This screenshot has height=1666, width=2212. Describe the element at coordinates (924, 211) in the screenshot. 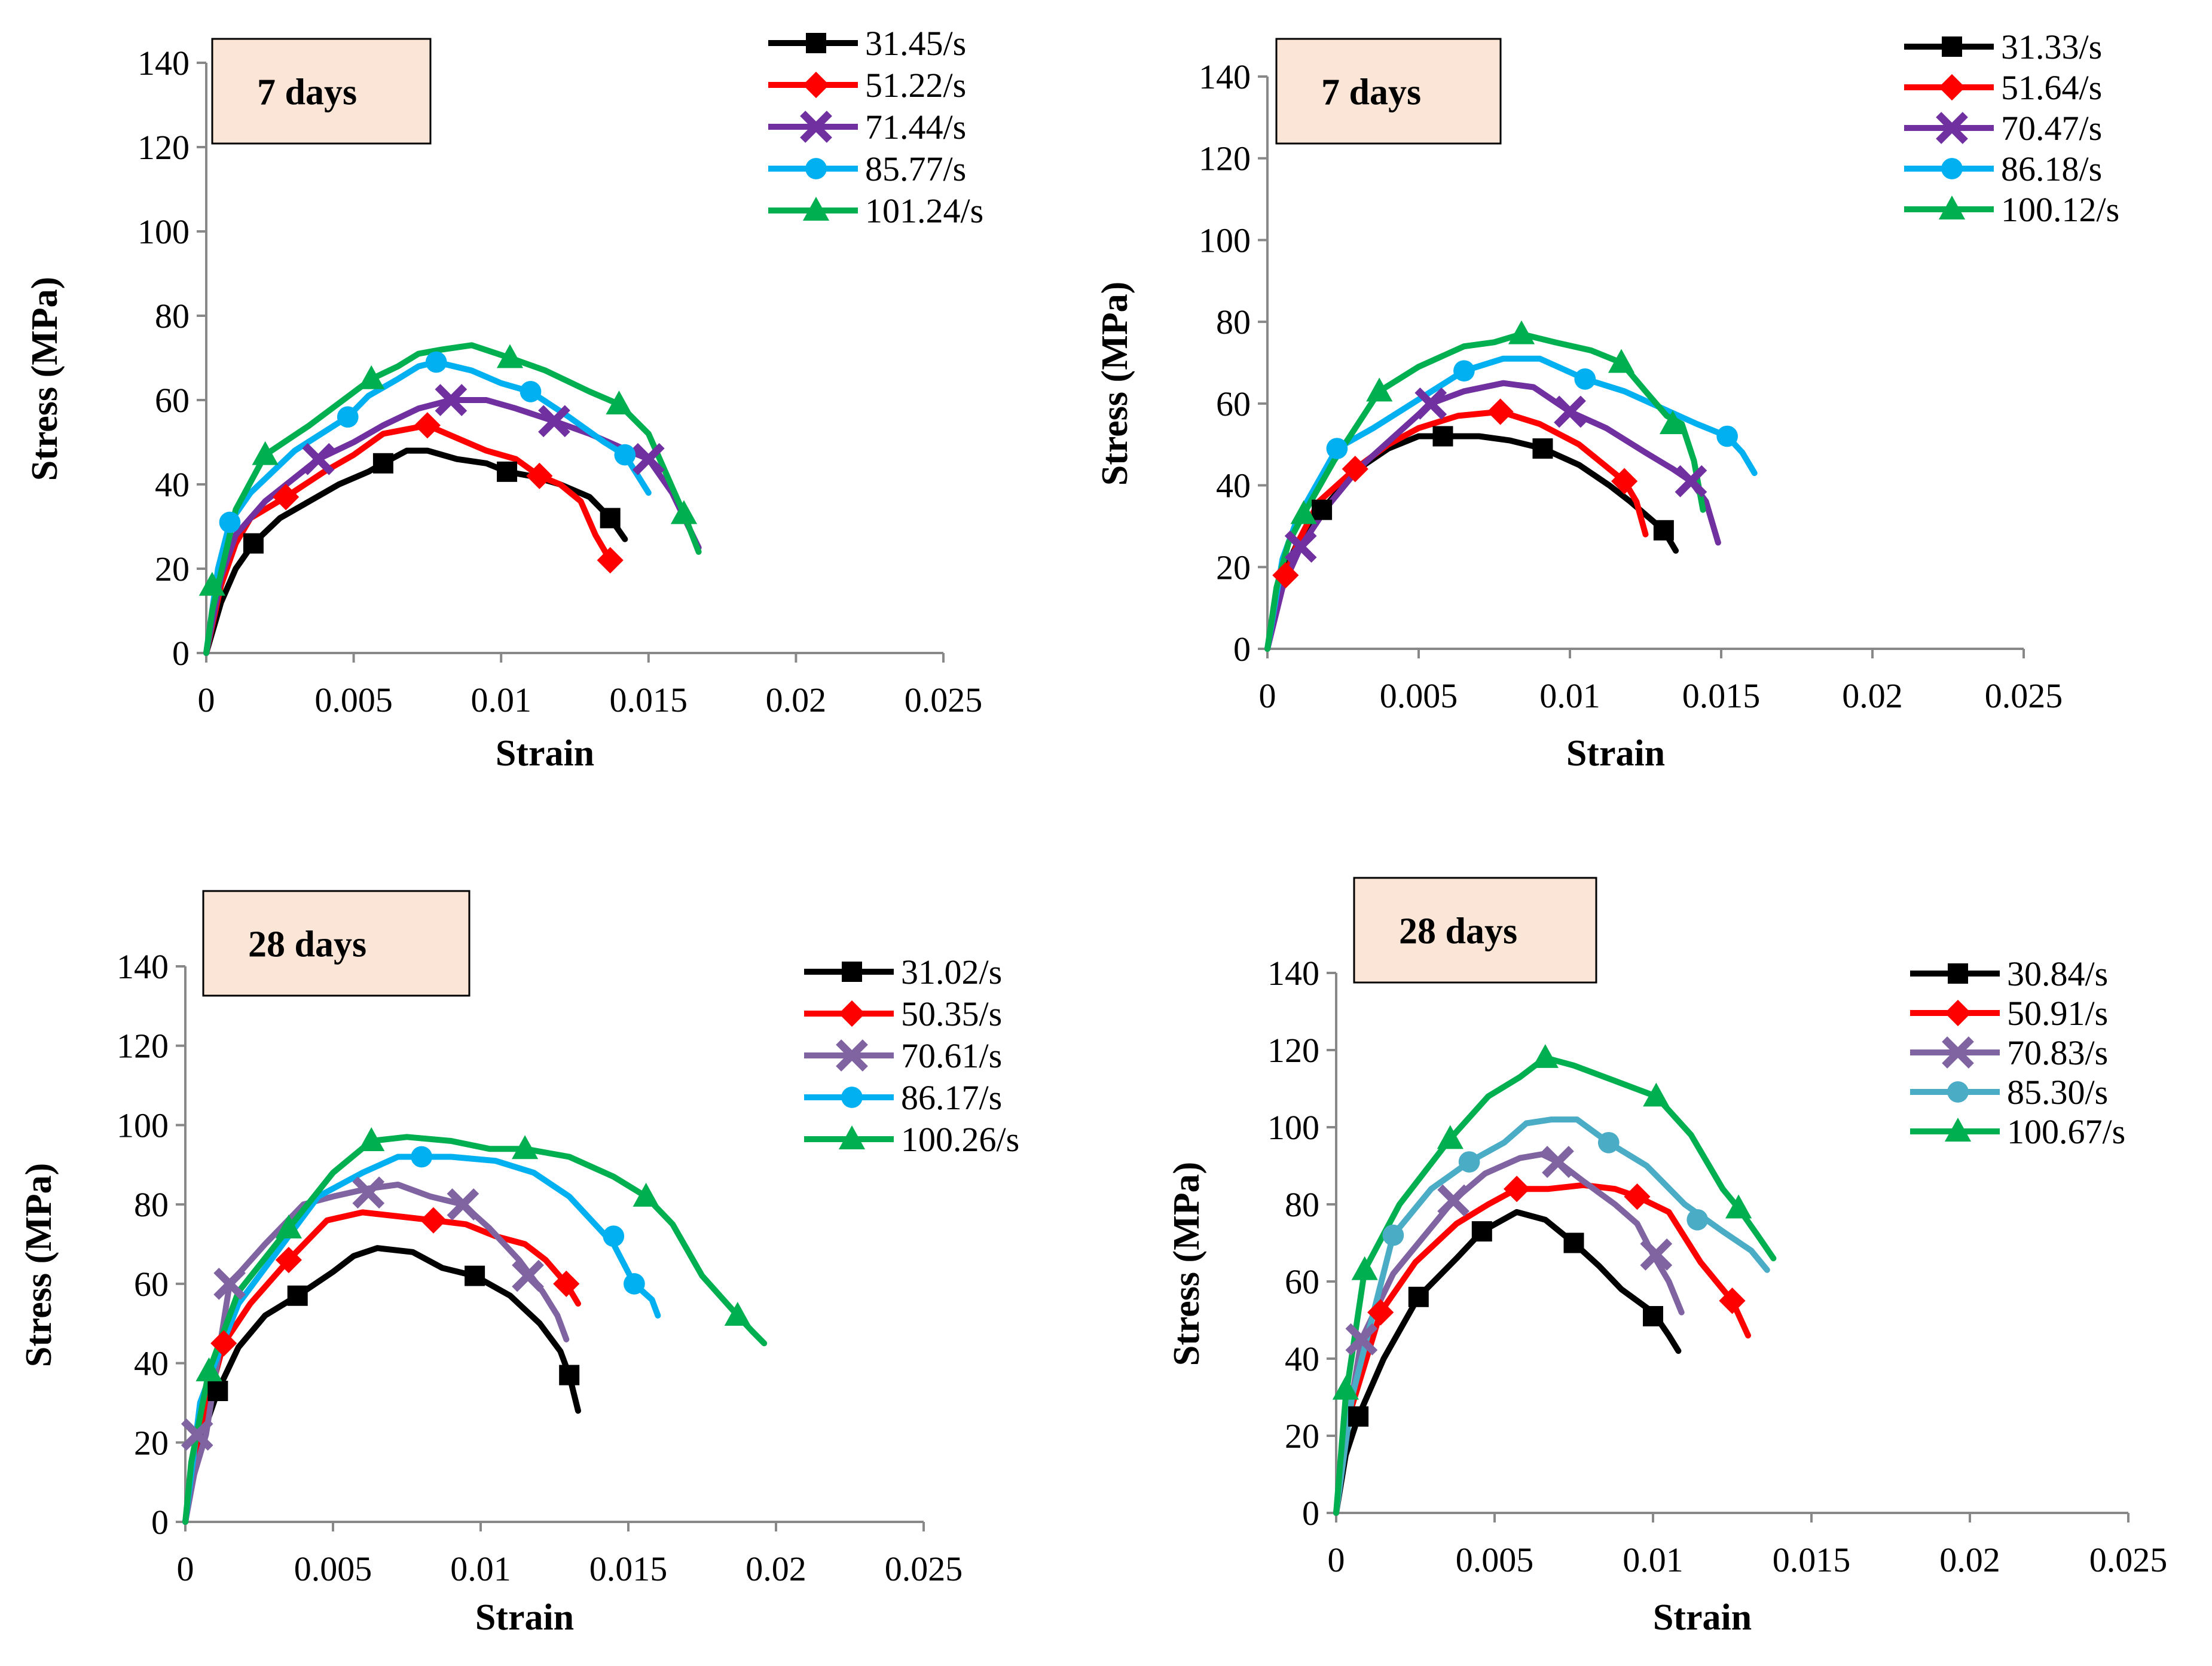

I see `legend-label: 101.24/s` at that location.